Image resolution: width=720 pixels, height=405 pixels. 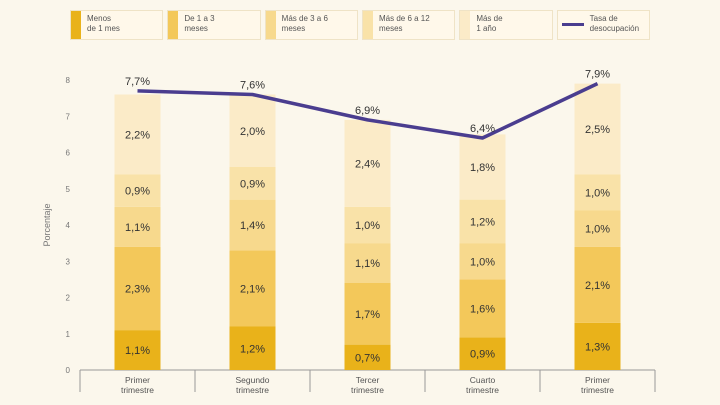 I want to click on legend-item: Más de 6 a 12 meses, so click(x=408, y=25).